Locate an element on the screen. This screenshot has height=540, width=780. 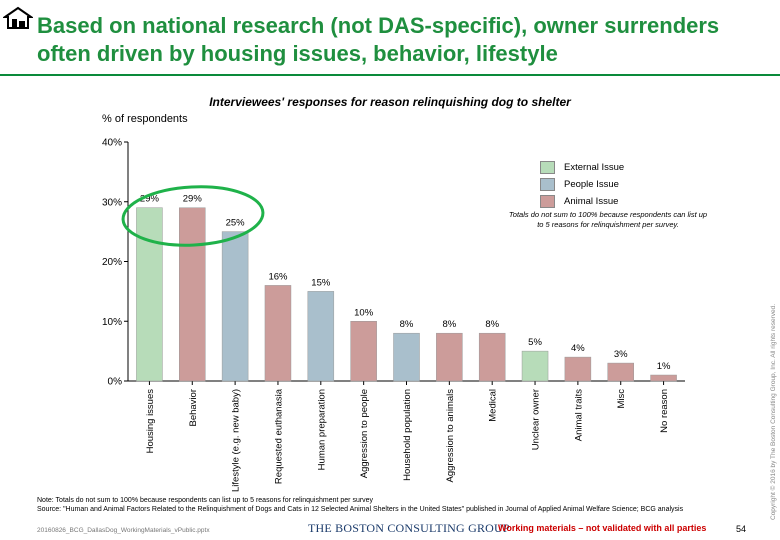
x-tick-label: No reason is located at coordinates (664, 411).